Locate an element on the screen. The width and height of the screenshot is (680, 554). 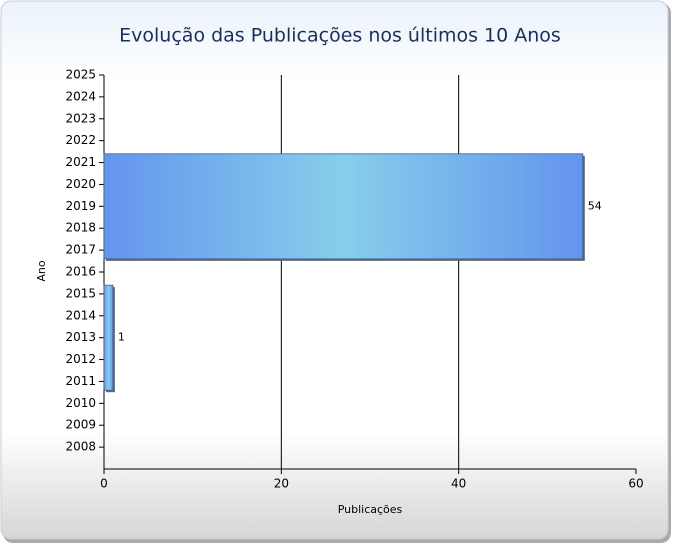
y-tick-label: 2011 is located at coordinates (80, 381).